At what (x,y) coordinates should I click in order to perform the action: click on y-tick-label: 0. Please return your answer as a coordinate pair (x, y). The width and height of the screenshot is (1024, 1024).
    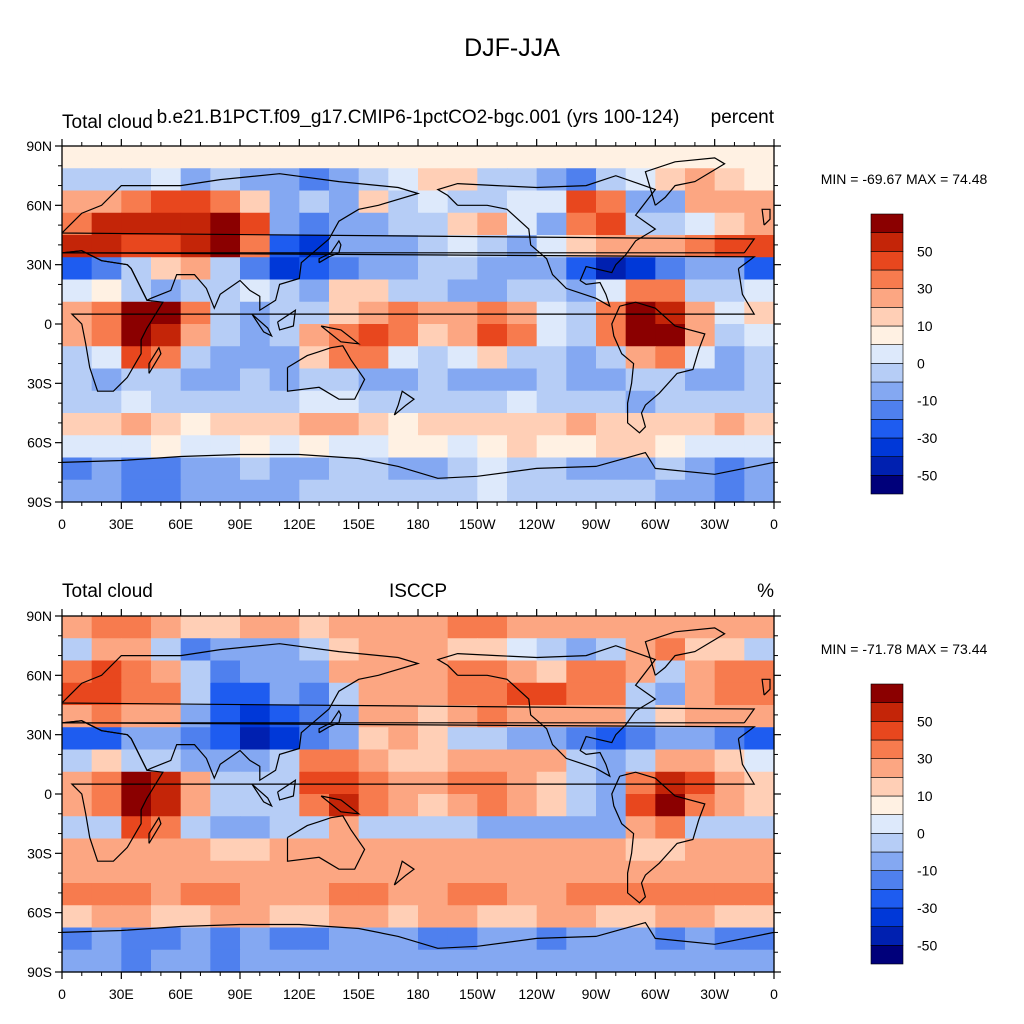
    Looking at the image, I should click on (48, 324).